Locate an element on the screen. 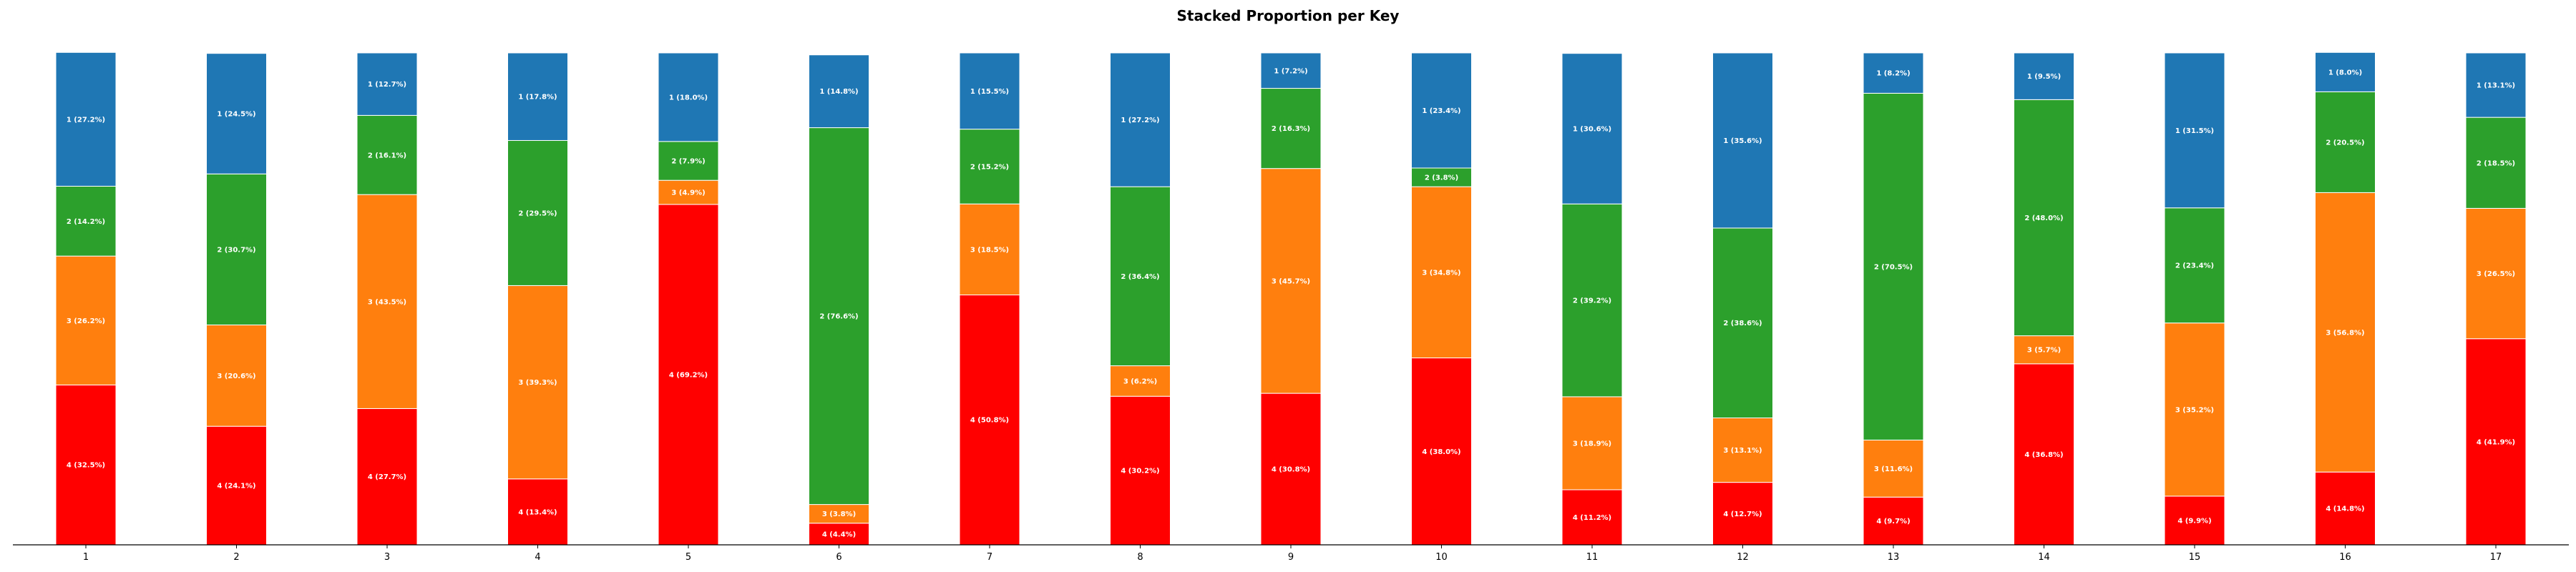 The image size is (2576, 572). bar-segment-key12-series2 is located at coordinates (1742, 322).